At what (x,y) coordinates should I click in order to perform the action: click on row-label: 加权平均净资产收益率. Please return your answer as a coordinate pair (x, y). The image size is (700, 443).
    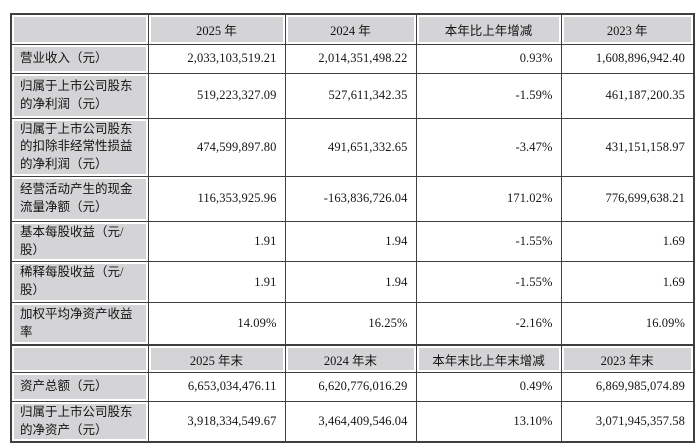
    Looking at the image, I should click on (79, 323).